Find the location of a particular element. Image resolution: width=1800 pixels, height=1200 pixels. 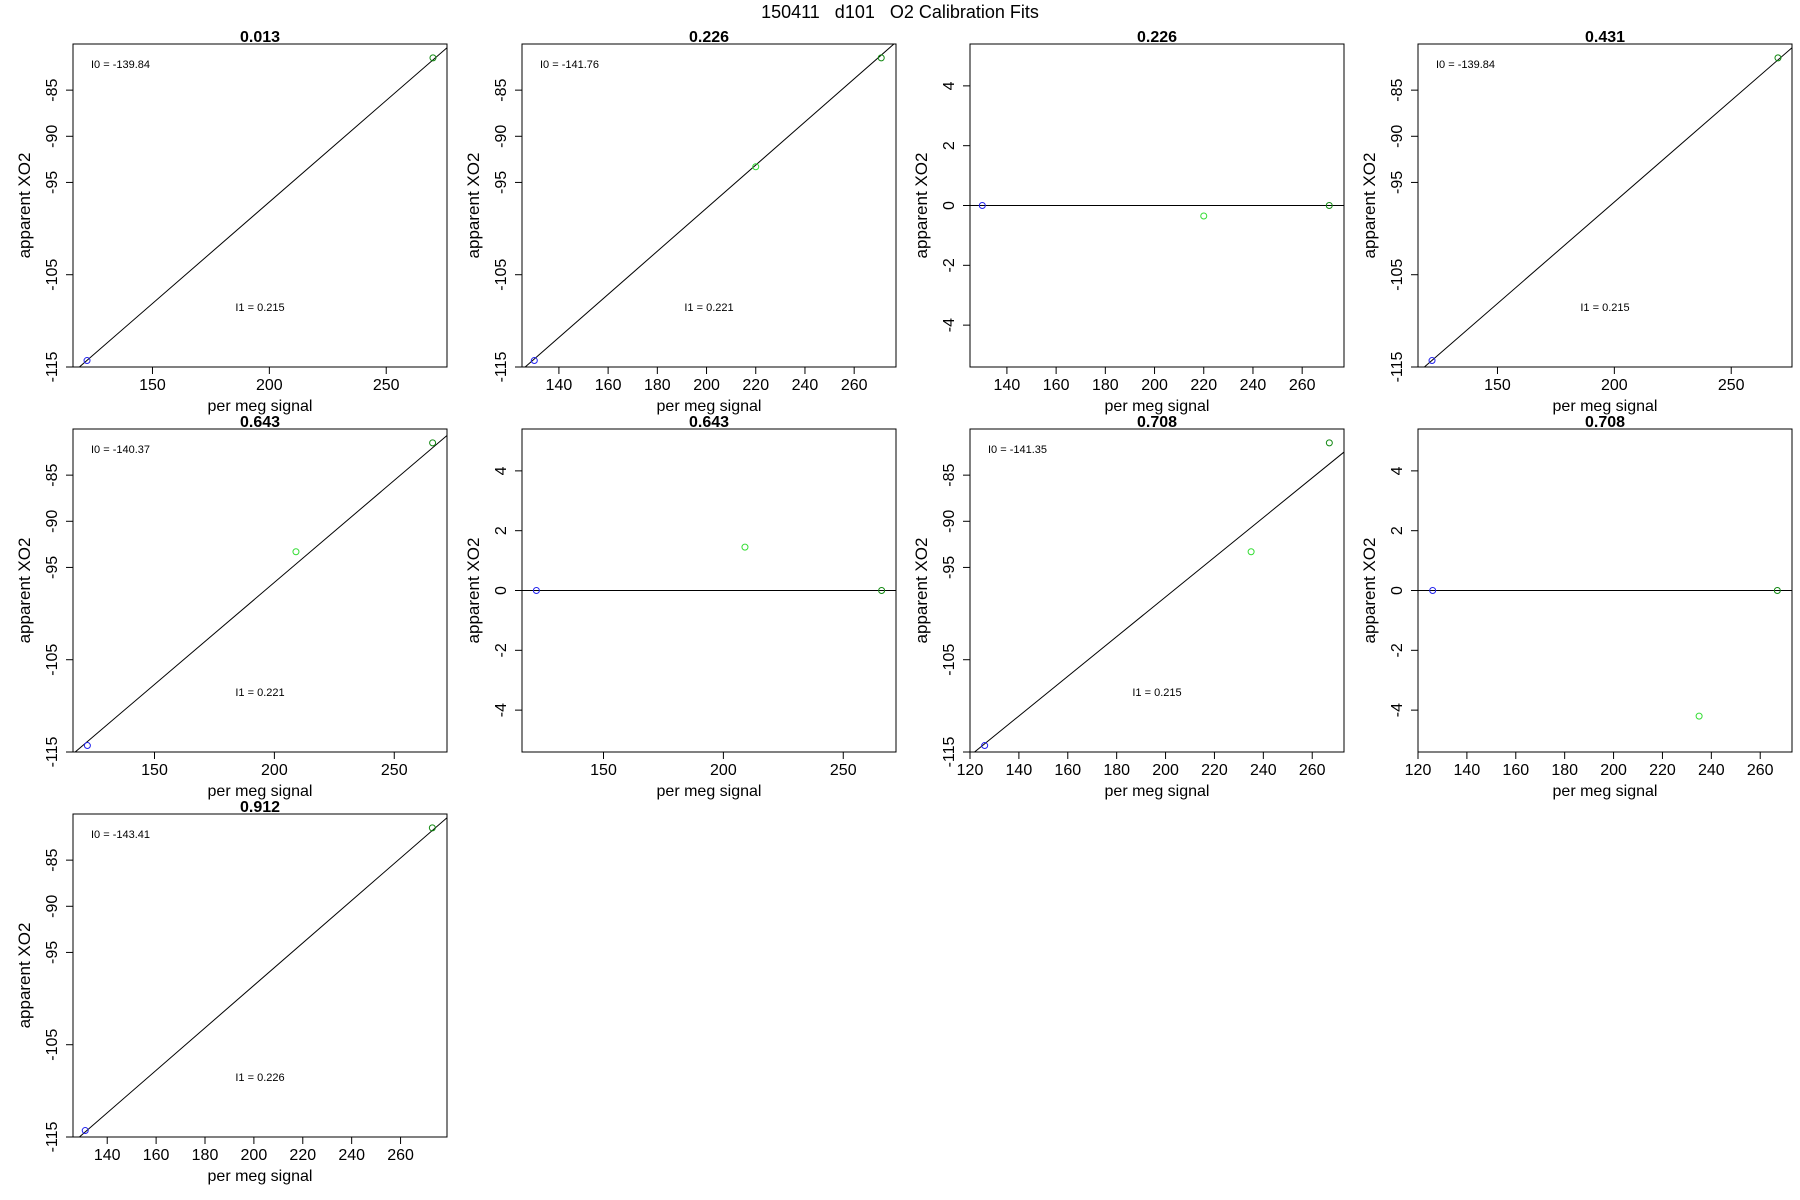

intercept-annotation: I0 = -141.35 is located at coordinates (1017, 450).